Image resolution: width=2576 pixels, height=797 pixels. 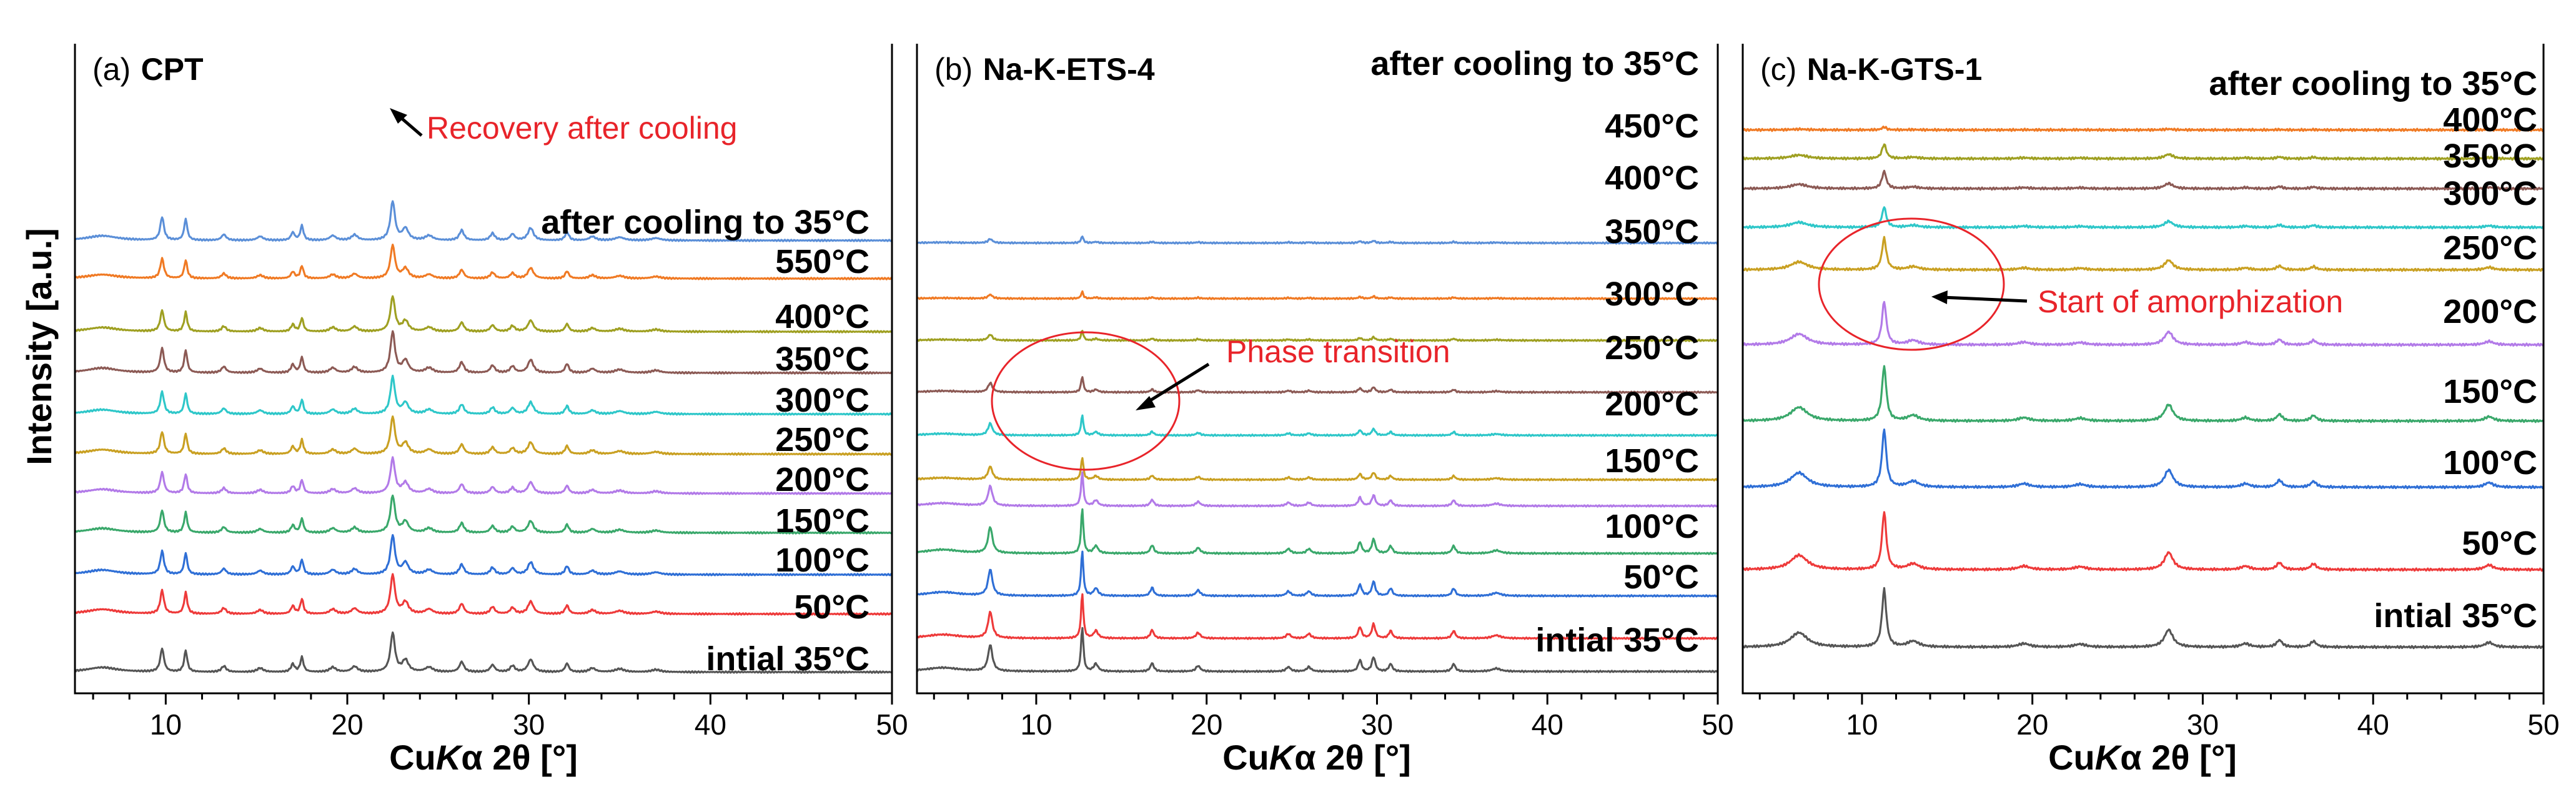 I want to click on panel-gts1-letter: (c), so click(x=1778, y=69).